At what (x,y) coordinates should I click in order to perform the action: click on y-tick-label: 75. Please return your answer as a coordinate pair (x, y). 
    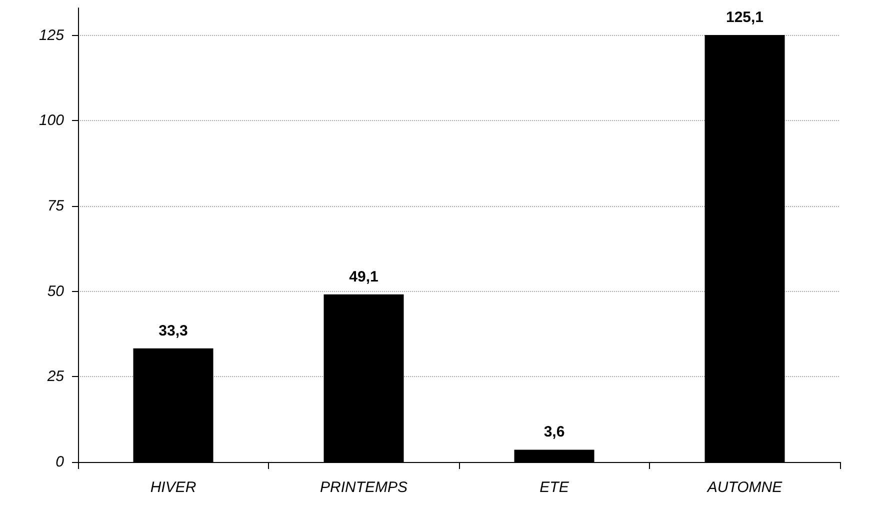
    Looking at the image, I should click on (56, 205).